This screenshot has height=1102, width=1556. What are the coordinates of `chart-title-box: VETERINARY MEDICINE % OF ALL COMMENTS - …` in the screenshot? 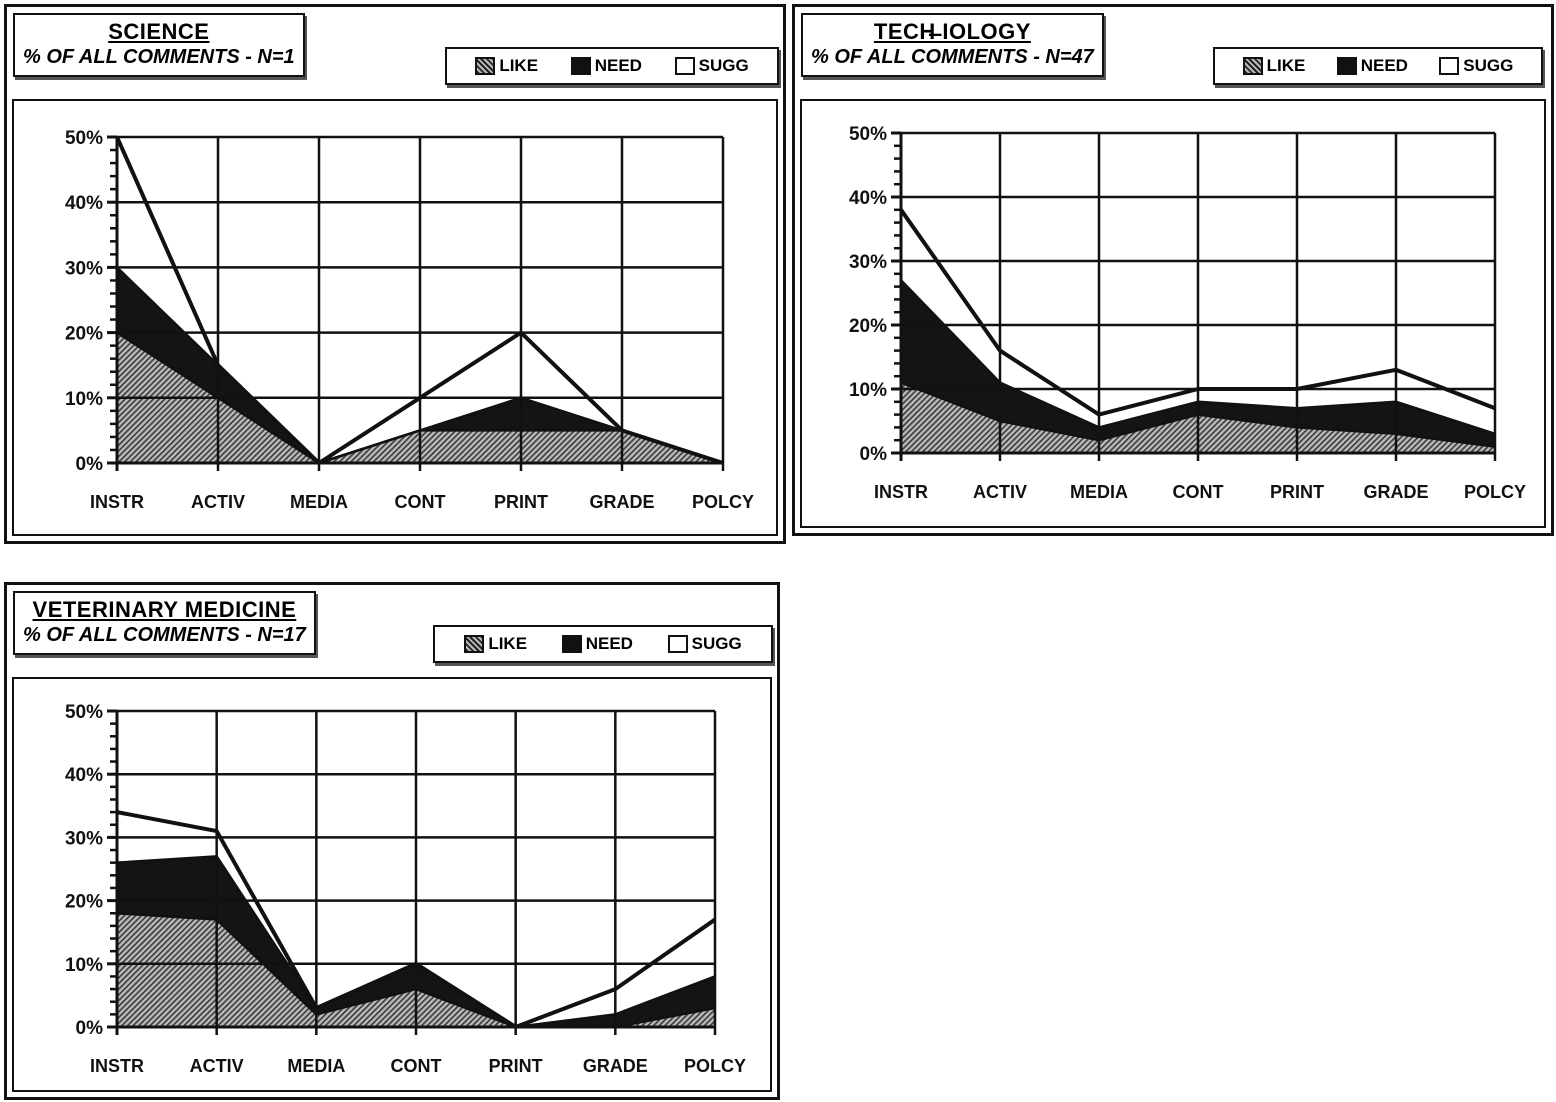 It's located at (164, 623).